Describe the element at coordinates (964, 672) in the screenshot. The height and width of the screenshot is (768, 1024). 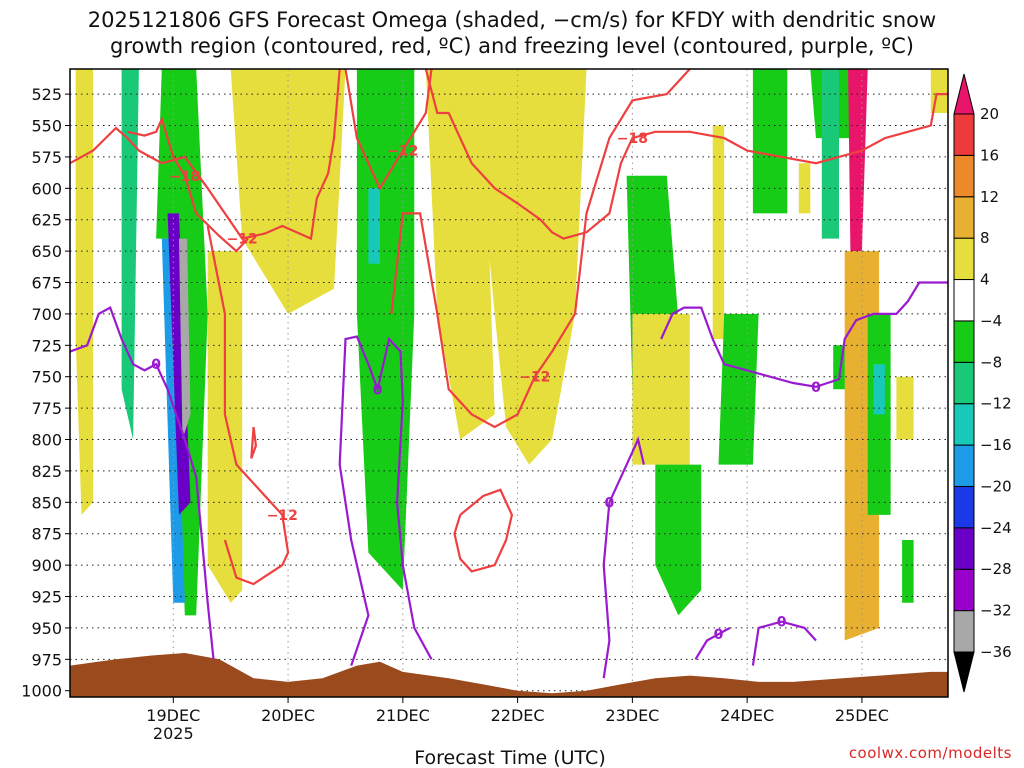
I see `colorbar-low-triangle` at that location.